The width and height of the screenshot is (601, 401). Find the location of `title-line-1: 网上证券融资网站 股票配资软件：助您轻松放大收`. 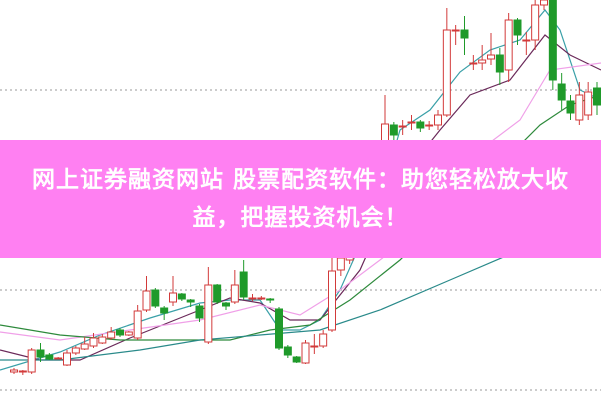

title-line-1: 网上证券融资网站 股票配资软件：助您轻松放大收 is located at coordinates (300, 180).